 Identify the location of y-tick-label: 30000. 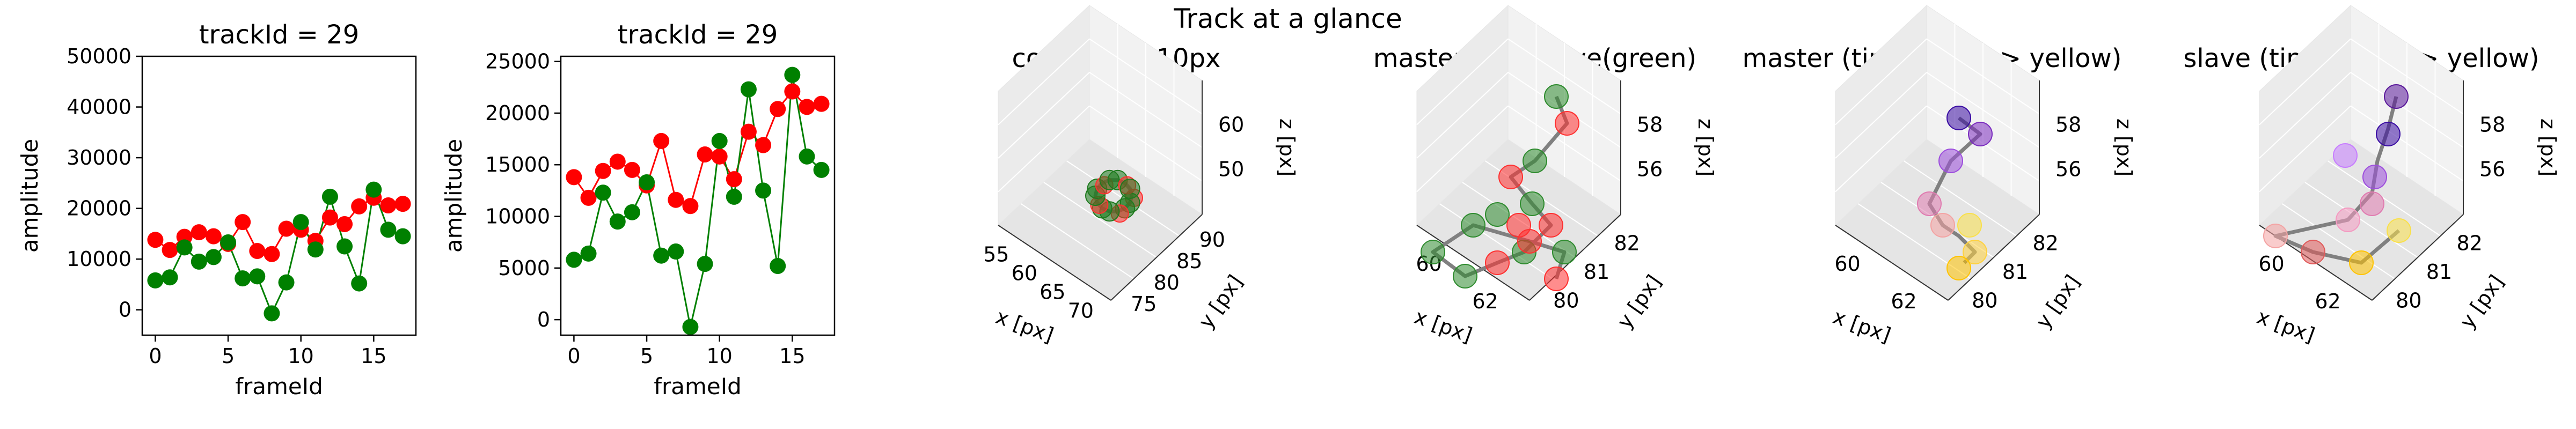
(99, 157).